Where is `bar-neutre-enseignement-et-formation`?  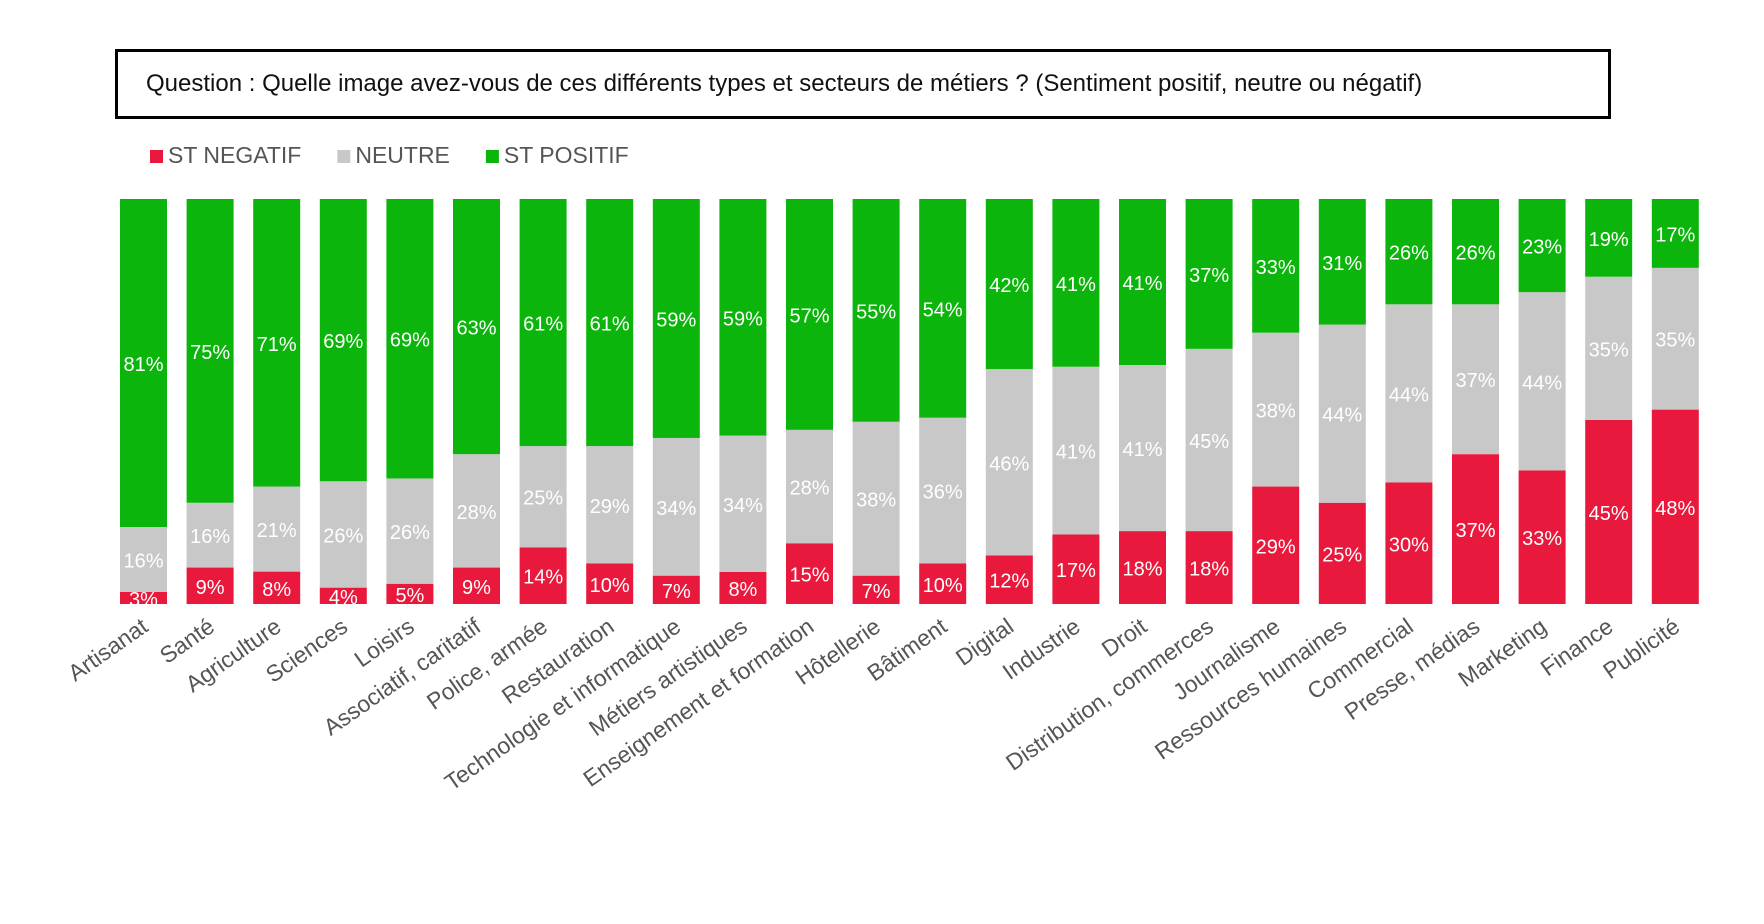
bar-neutre-enseignement-et-formation is located at coordinates (809, 486).